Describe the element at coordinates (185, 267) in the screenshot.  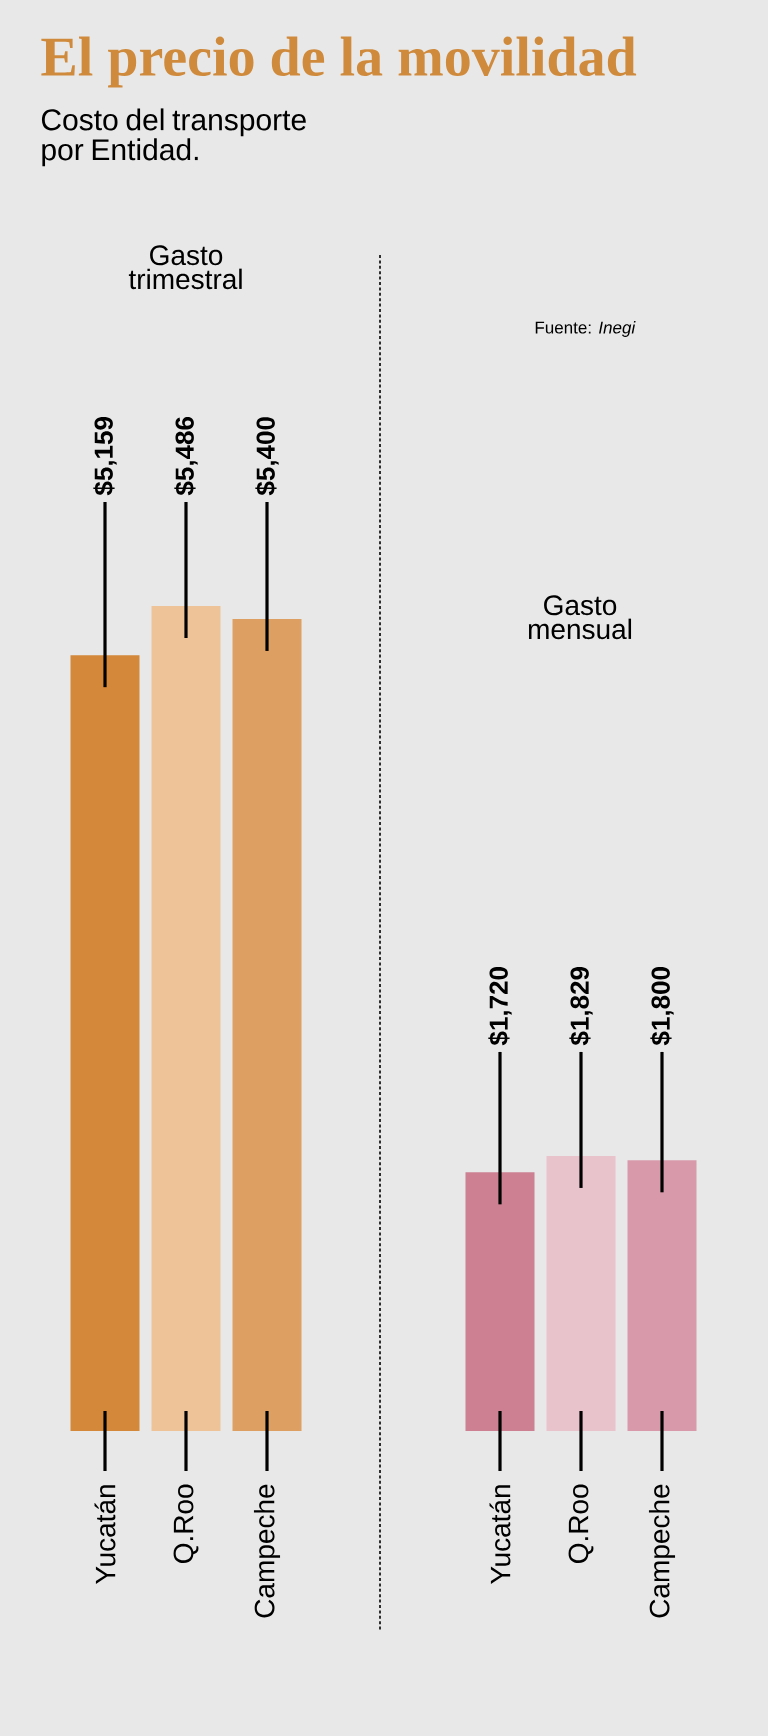
I see `text: Gasto trimestral` at that location.